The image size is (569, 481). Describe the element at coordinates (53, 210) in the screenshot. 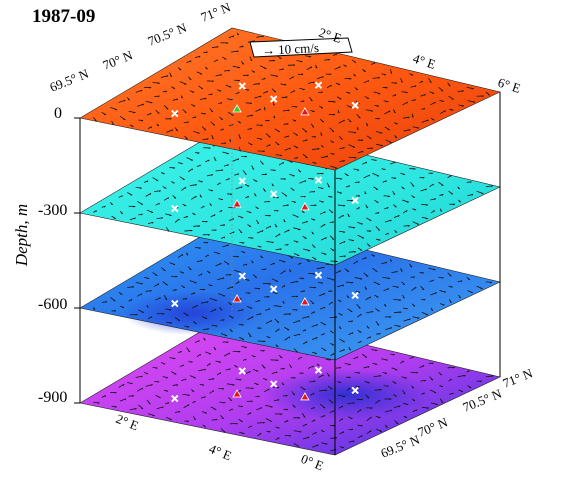

I see `depth-tick-300: -300` at that location.